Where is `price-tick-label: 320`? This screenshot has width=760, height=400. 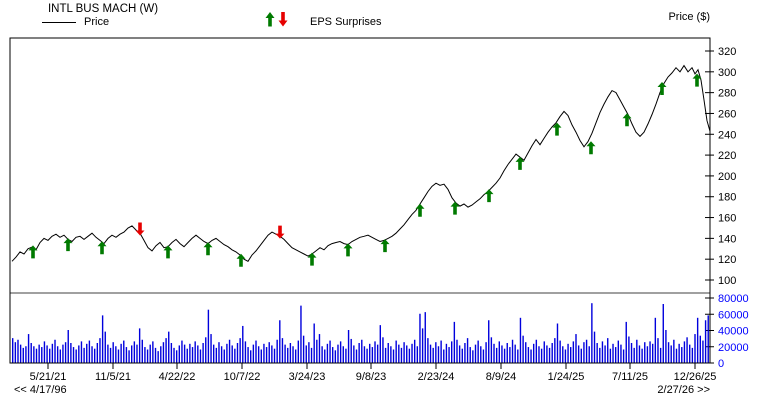 price-tick-label: 320 is located at coordinates (727, 52).